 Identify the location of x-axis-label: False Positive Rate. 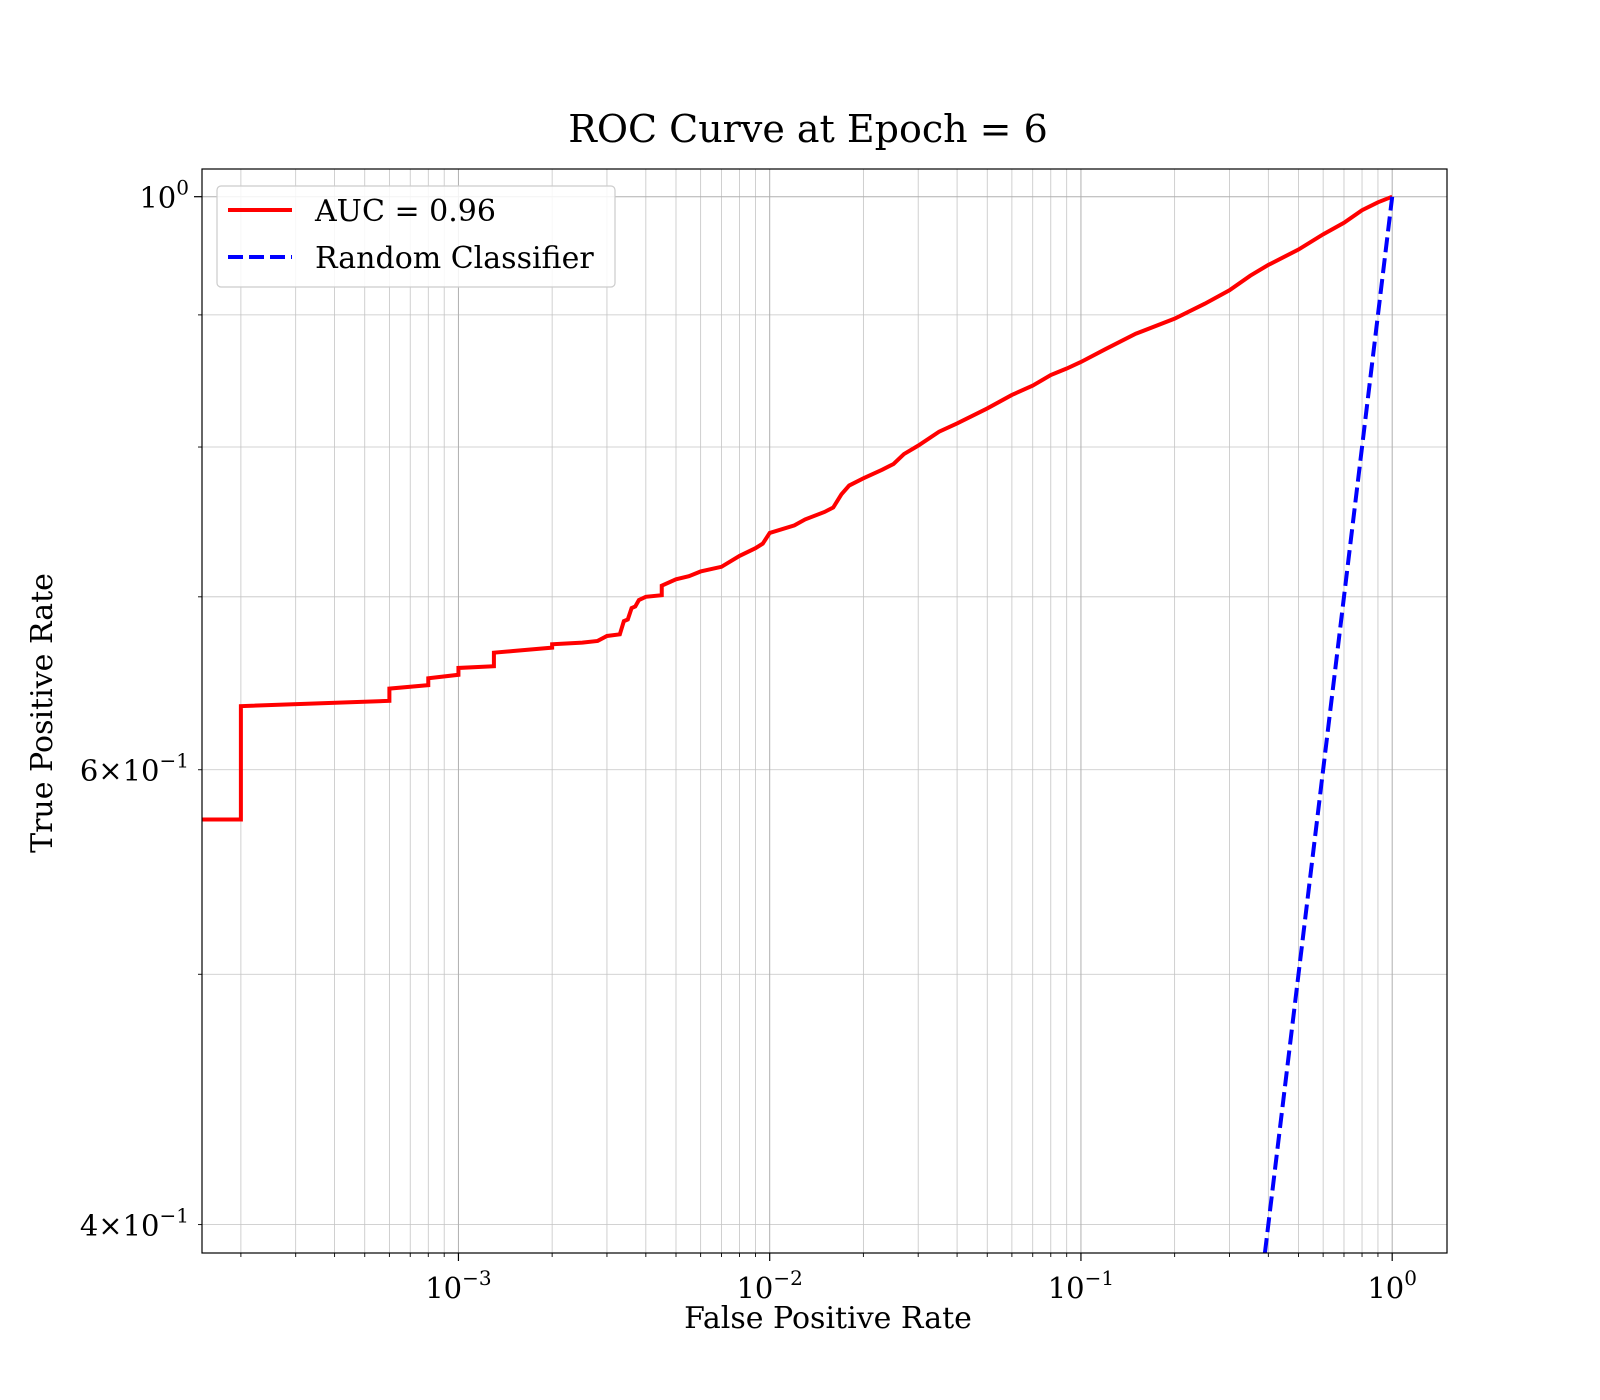
(828, 1318).